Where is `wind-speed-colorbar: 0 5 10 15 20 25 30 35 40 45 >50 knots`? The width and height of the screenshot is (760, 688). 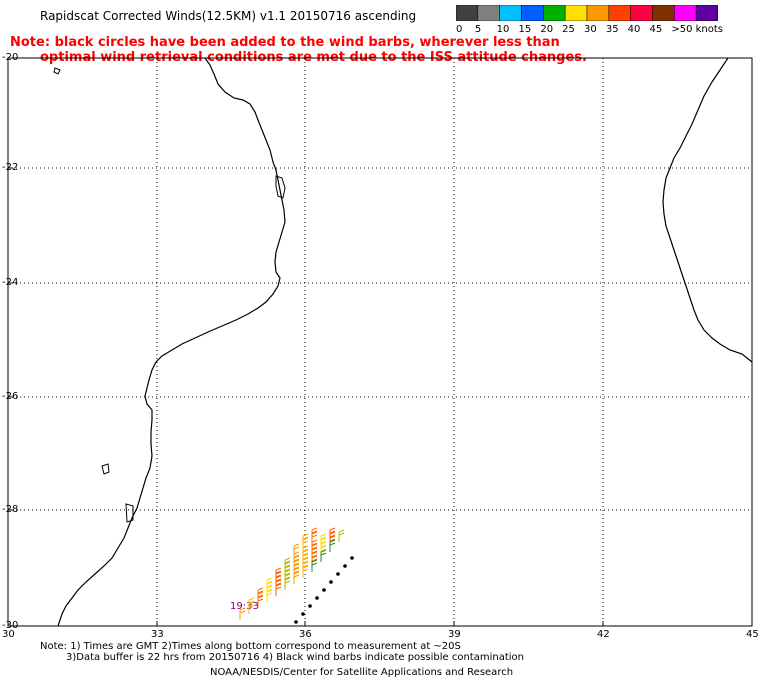 wind-speed-colorbar: 0 5 10 15 20 25 30 35 40 45 >50 knots is located at coordinates (589, 19).